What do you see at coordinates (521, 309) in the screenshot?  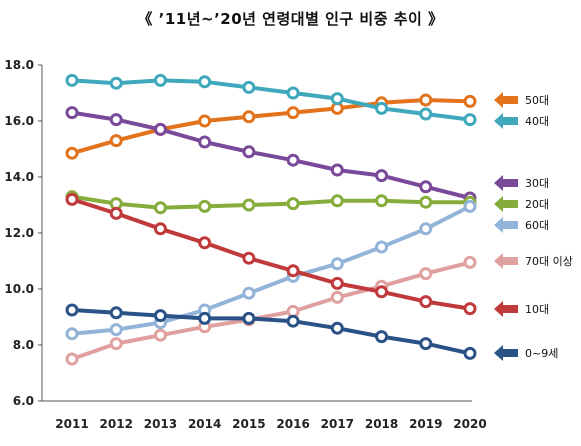 I see `legend-item: 10대` at bounding box center [521, 309].